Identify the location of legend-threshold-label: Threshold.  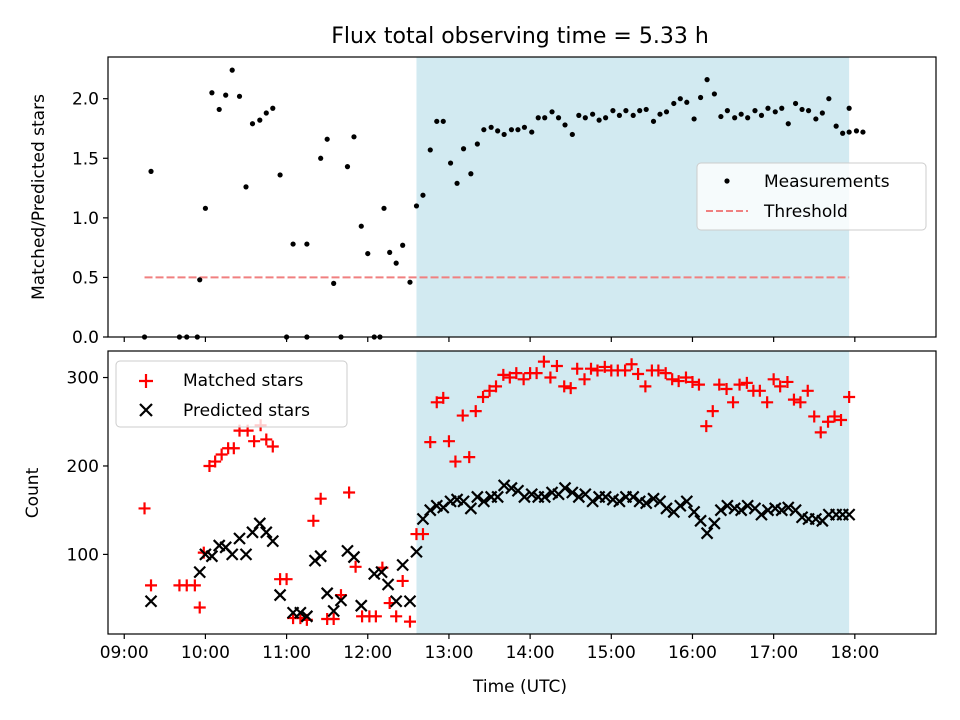
(805, 212).